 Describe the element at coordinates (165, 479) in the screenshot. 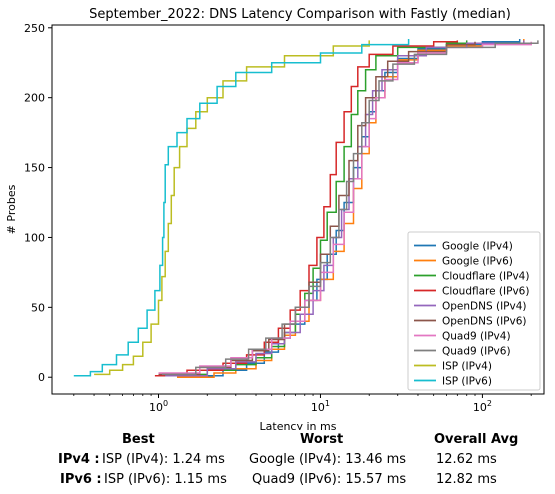

I see `summary-row-ipv6-best: ISP (IPv6): 1.15 ms` at that location.